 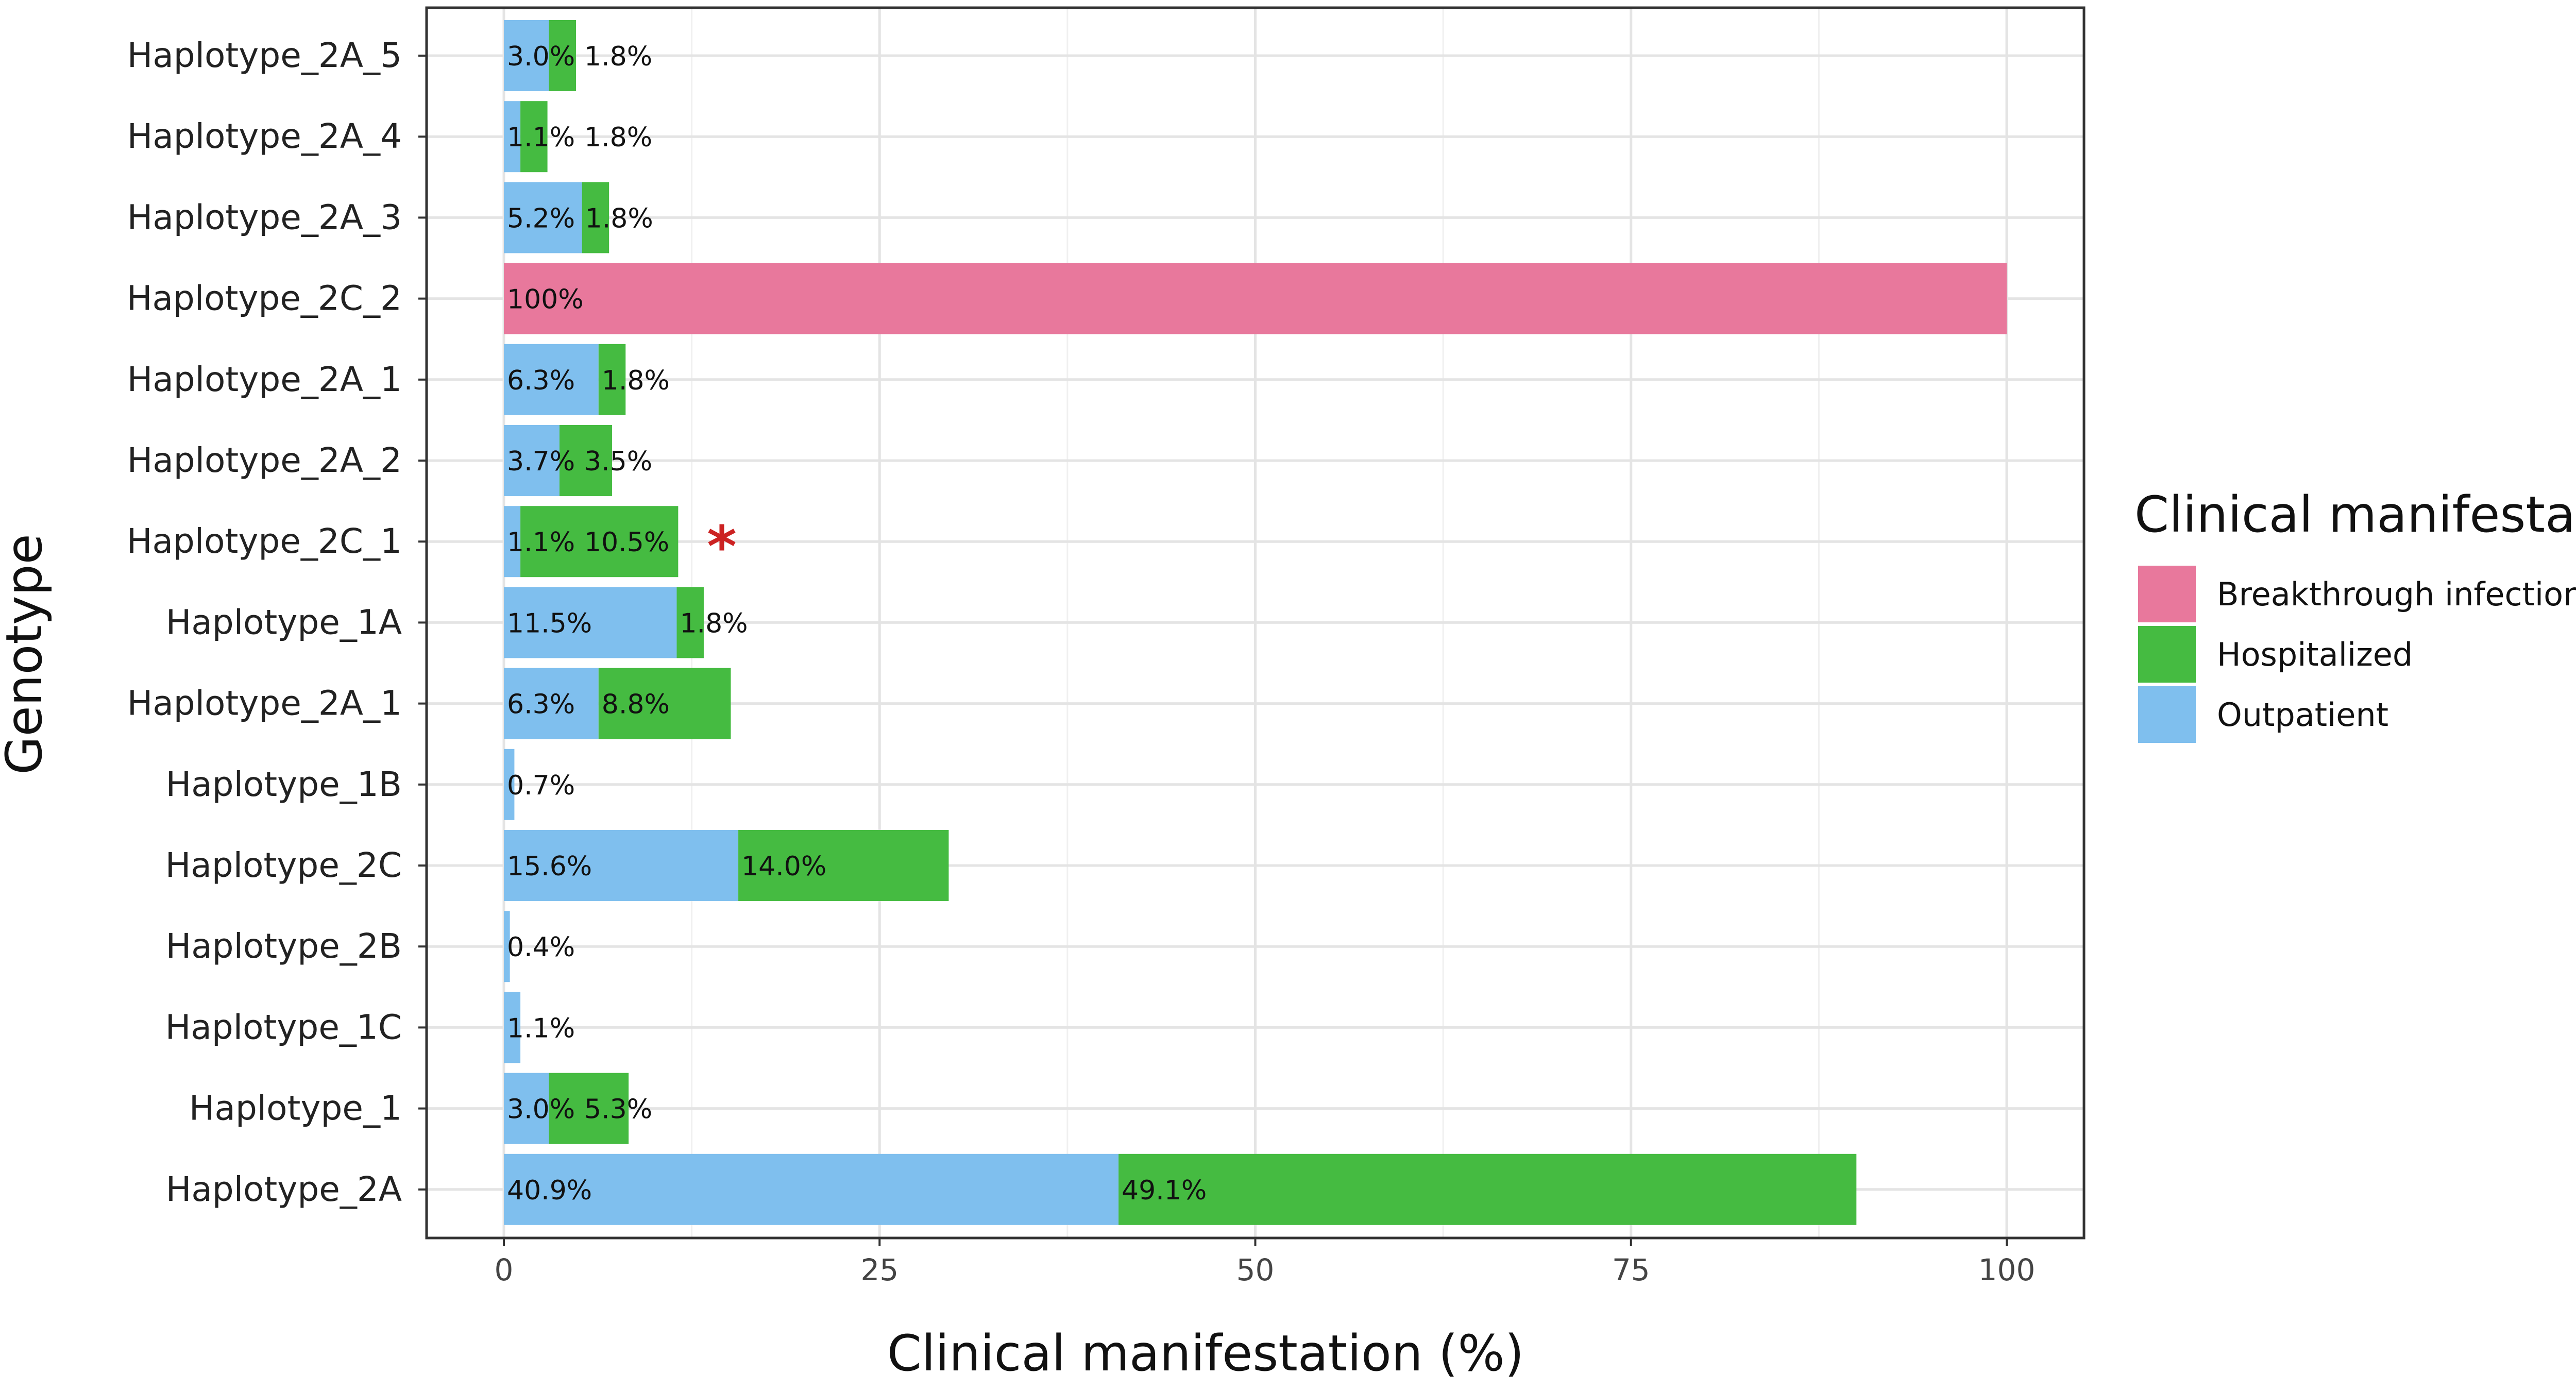 What do you see at coordinates (26, 654) in the screenshot?
I see `y-axis-title: Genotype` at bounding box center [26, 654].